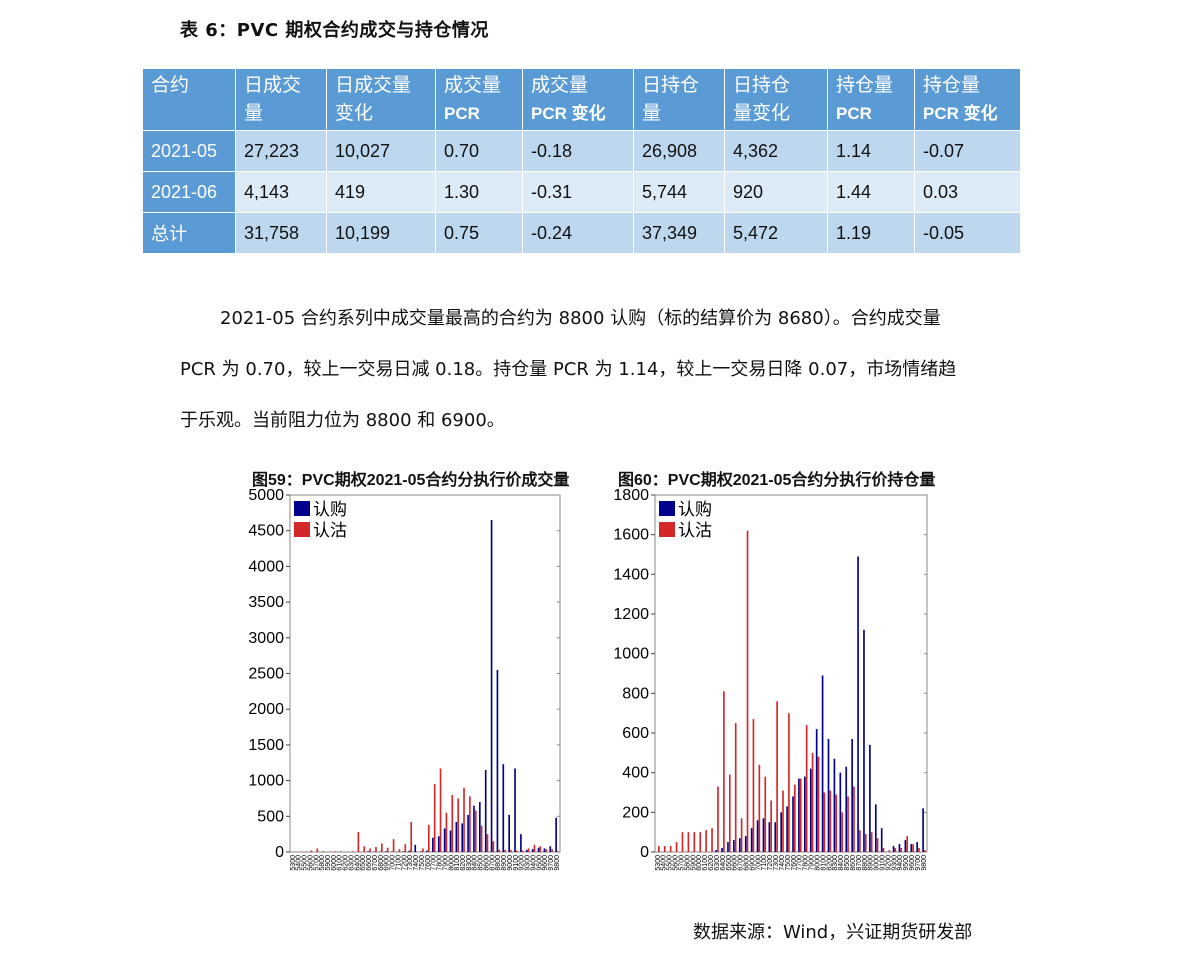 The width and height of the screenshot is (1191, 962). What do you see at coordinates (479, 233) in the screenshot?
I see `table-cell: 0.75` at bounding box center [479, 233].